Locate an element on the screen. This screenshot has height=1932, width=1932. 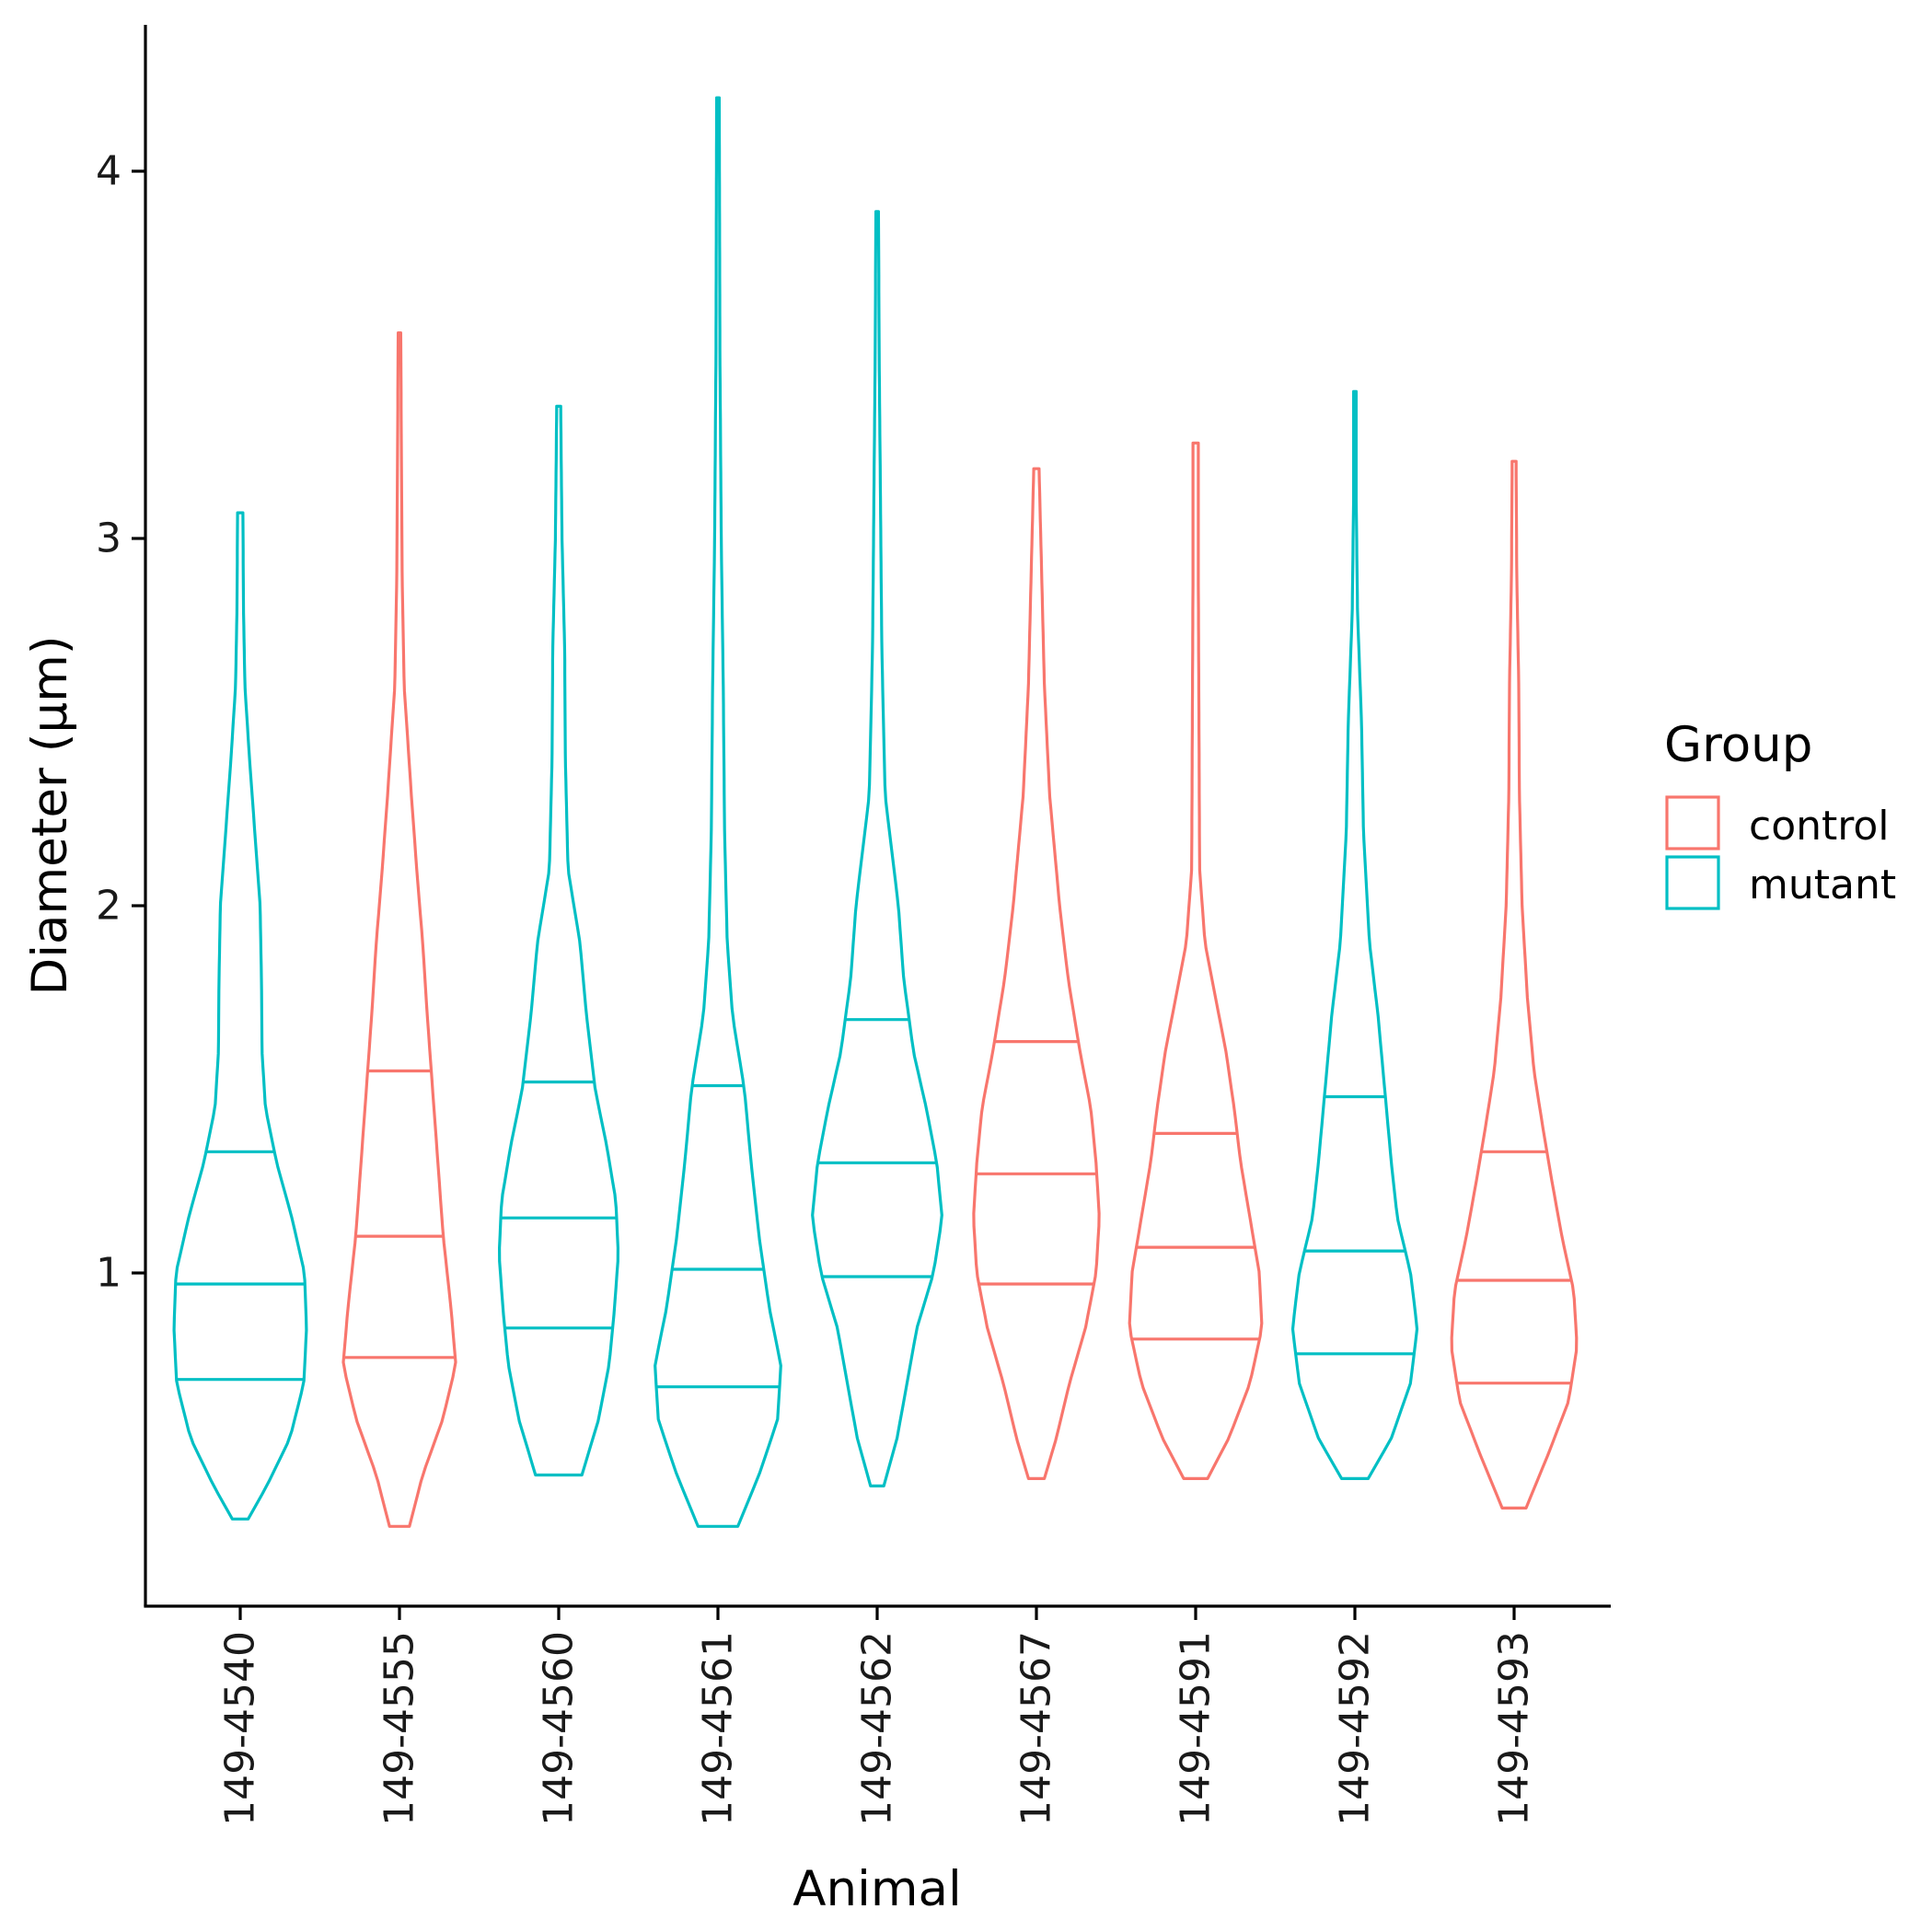
y-tick-label: 3 is located at coordinates (109, 539).